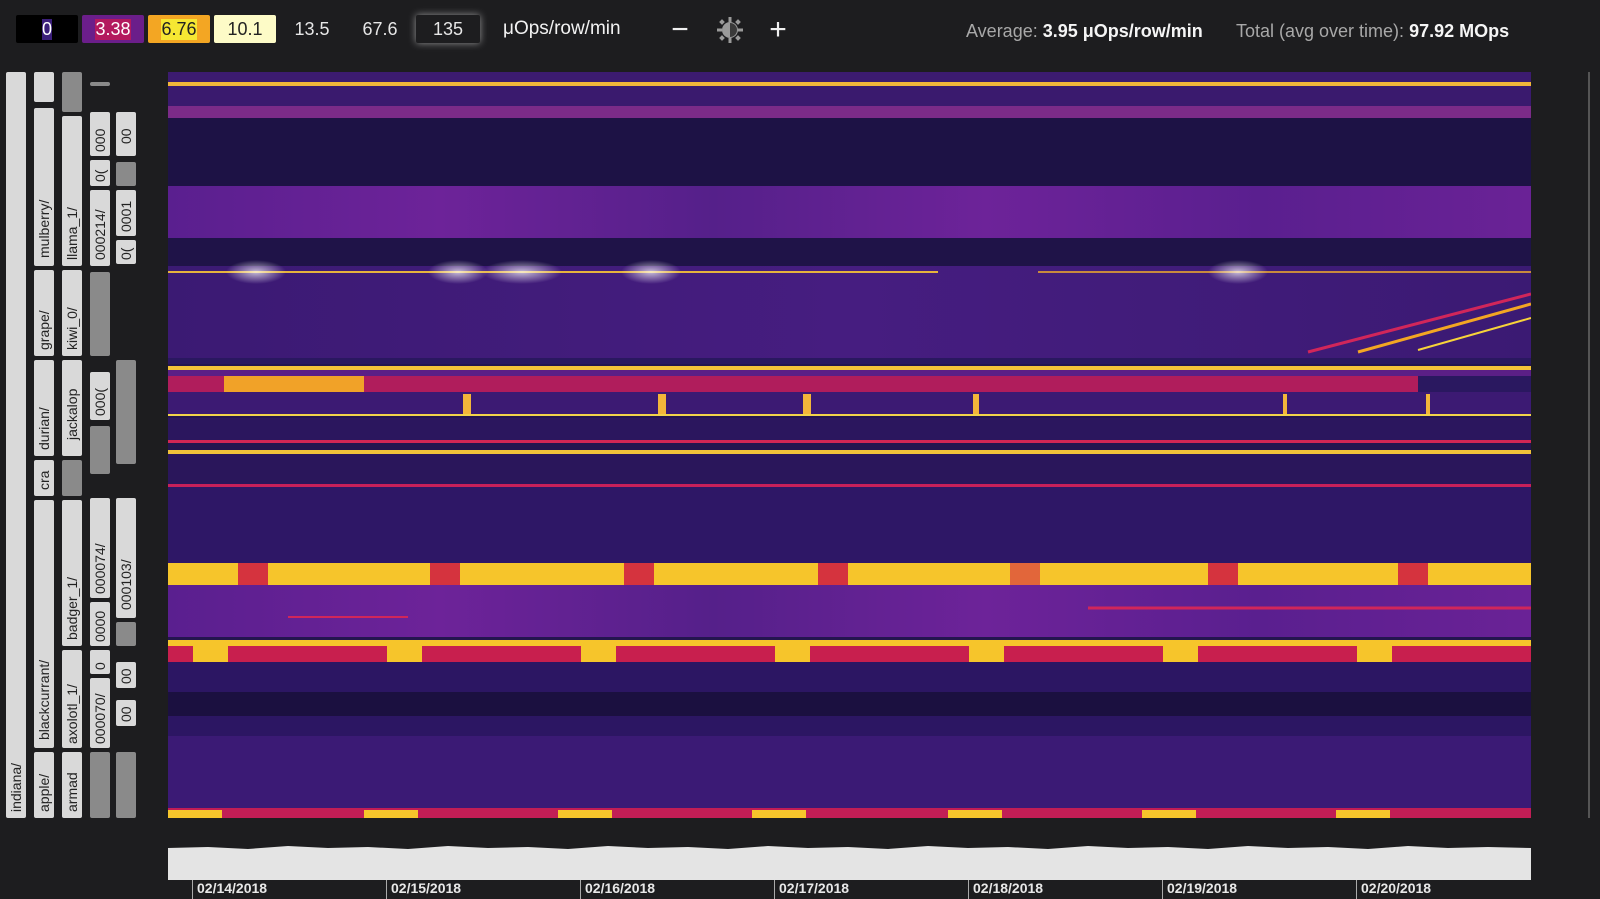 The image size is (1600, 899). I want to click on key-armad: armad, so click(72, 785).